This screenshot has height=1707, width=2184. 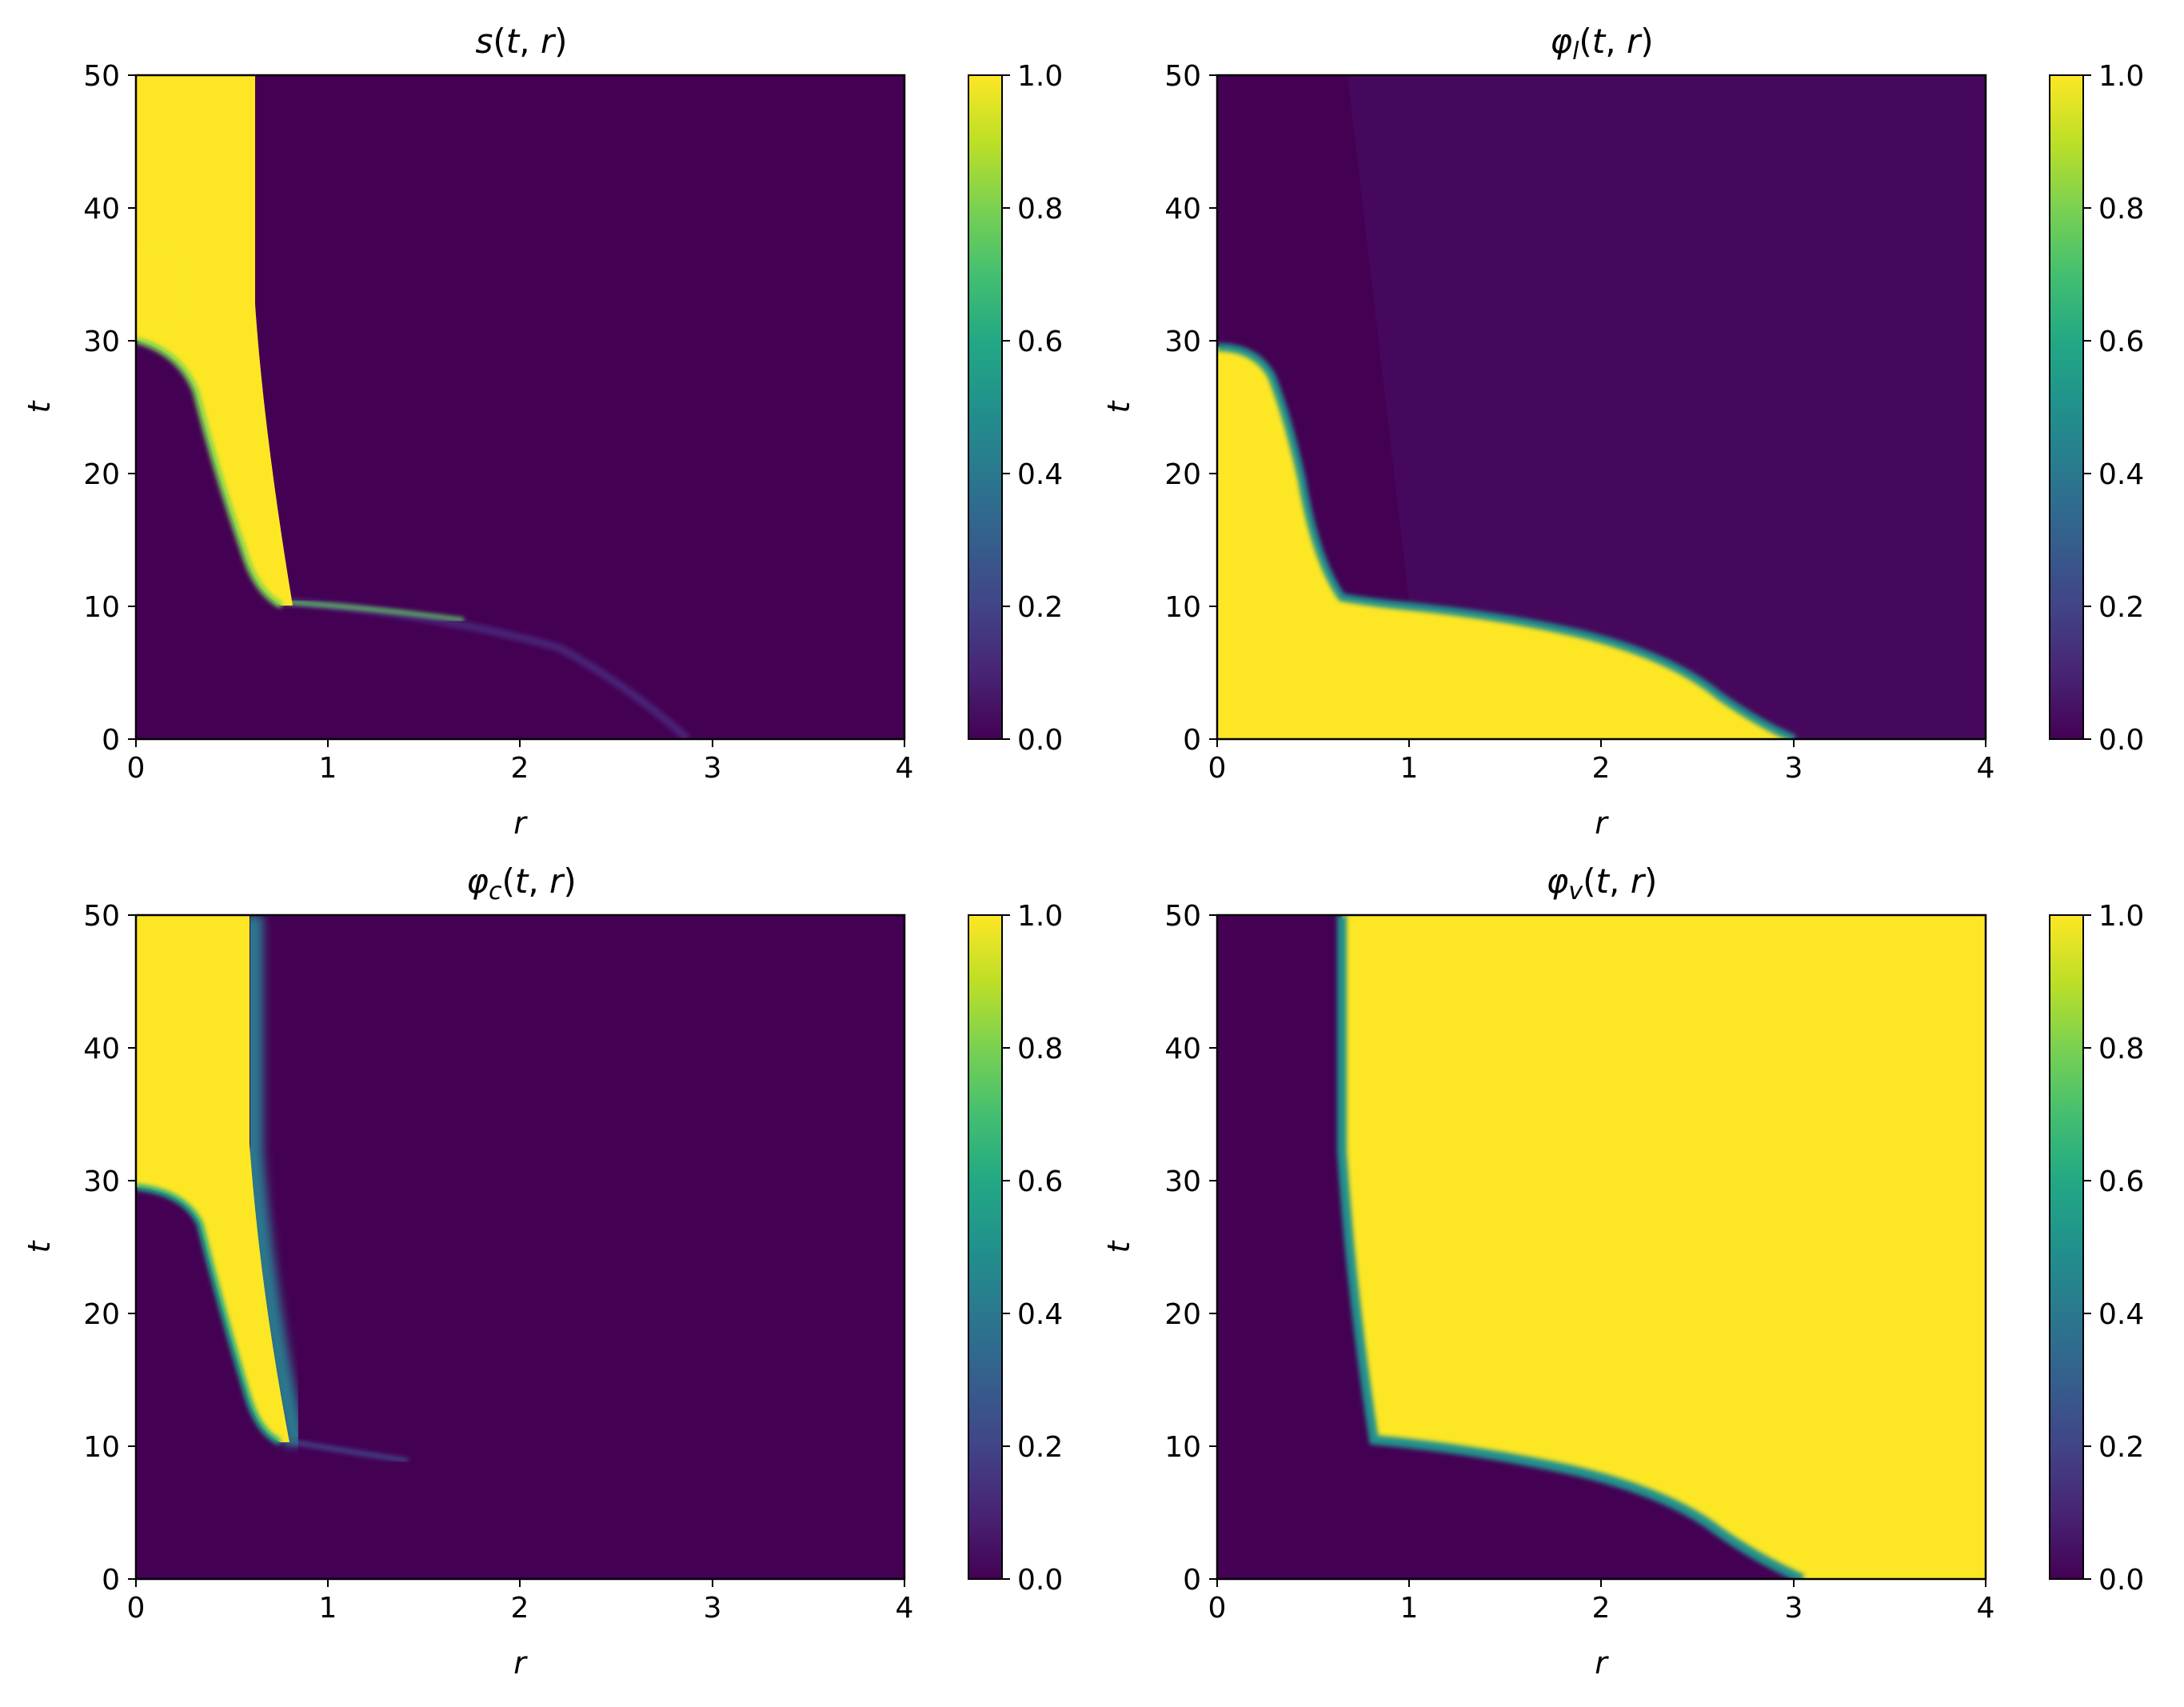 What do you see at coordinates (520, 1247) in the screenshot?
I see `panel-phic-heatmap` at bounding box center [520, 1247].